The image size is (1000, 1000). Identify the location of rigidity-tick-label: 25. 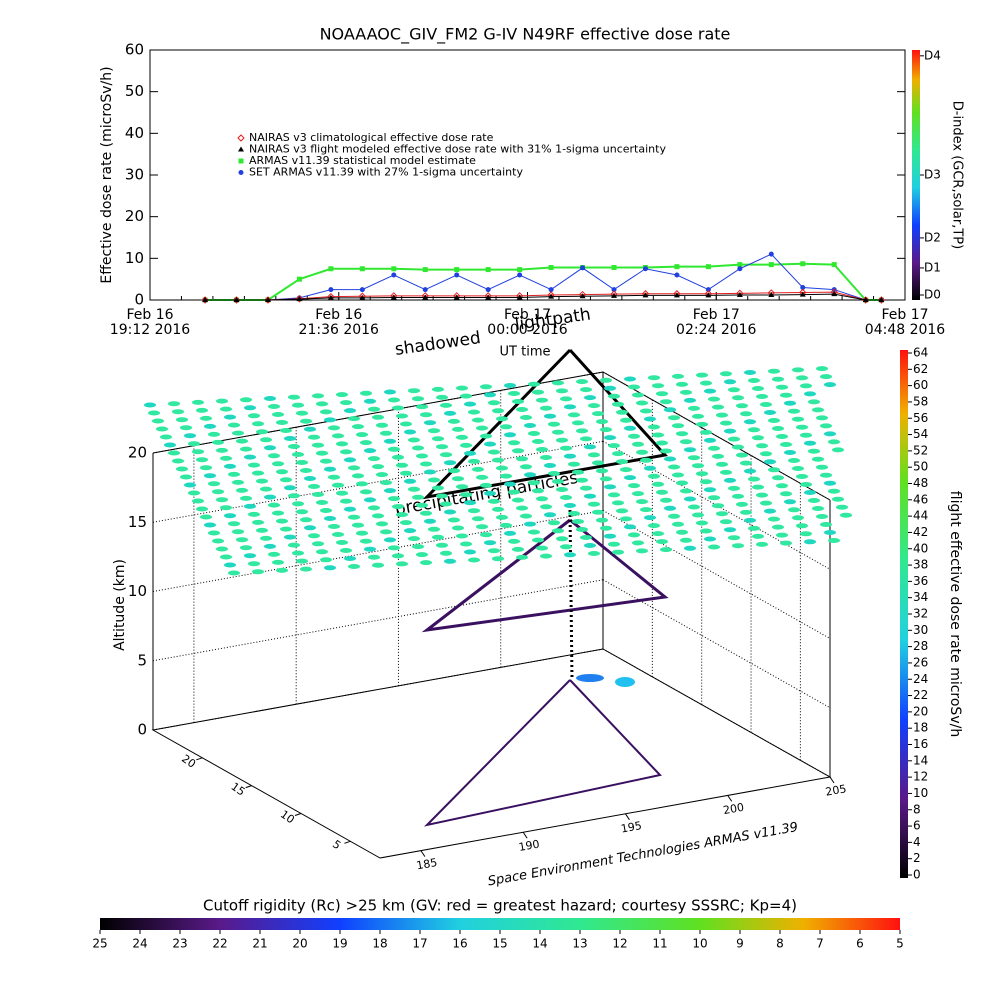
(99, 944).